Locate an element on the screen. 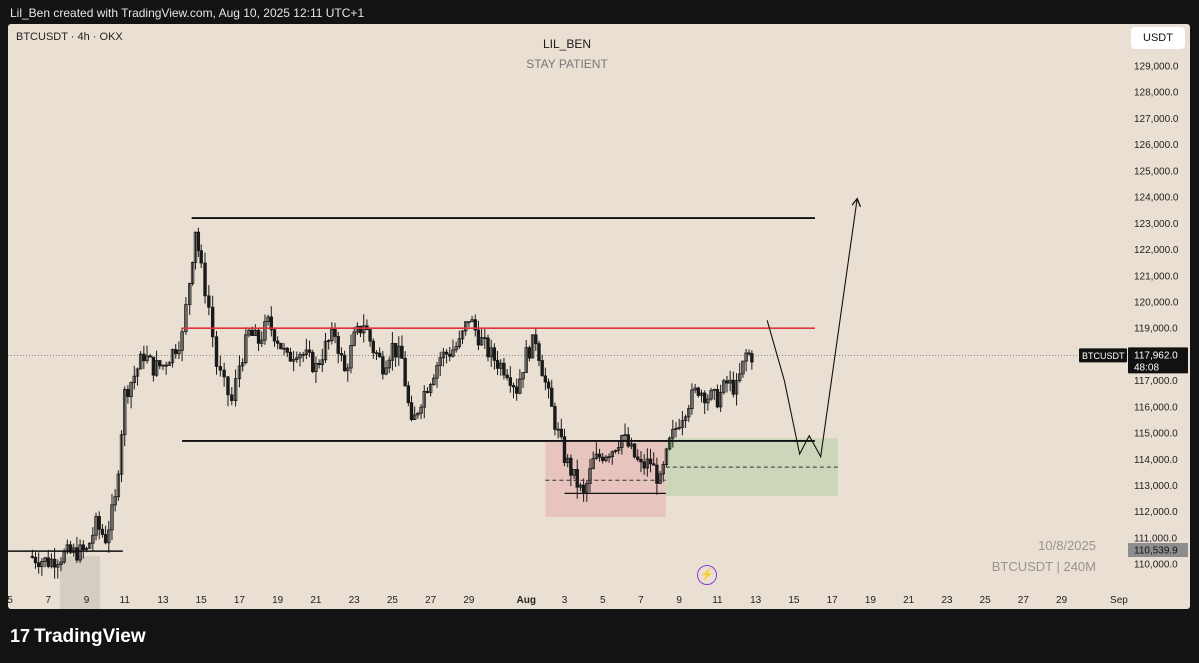 This screenshot has height=663, width=1199. y-tick-label: 116,000.0 is located at coordinates (1156, 407).